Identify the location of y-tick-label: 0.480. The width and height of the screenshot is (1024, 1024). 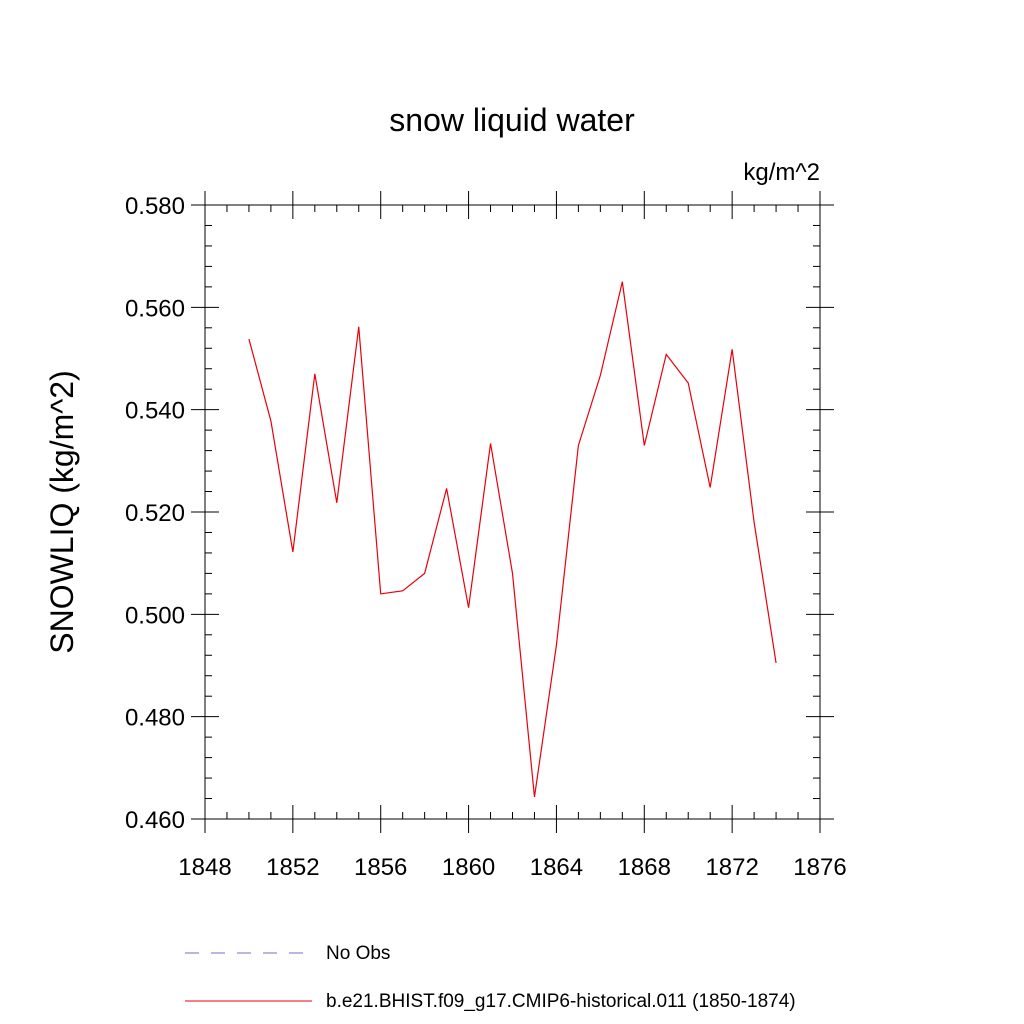
(155, 718).